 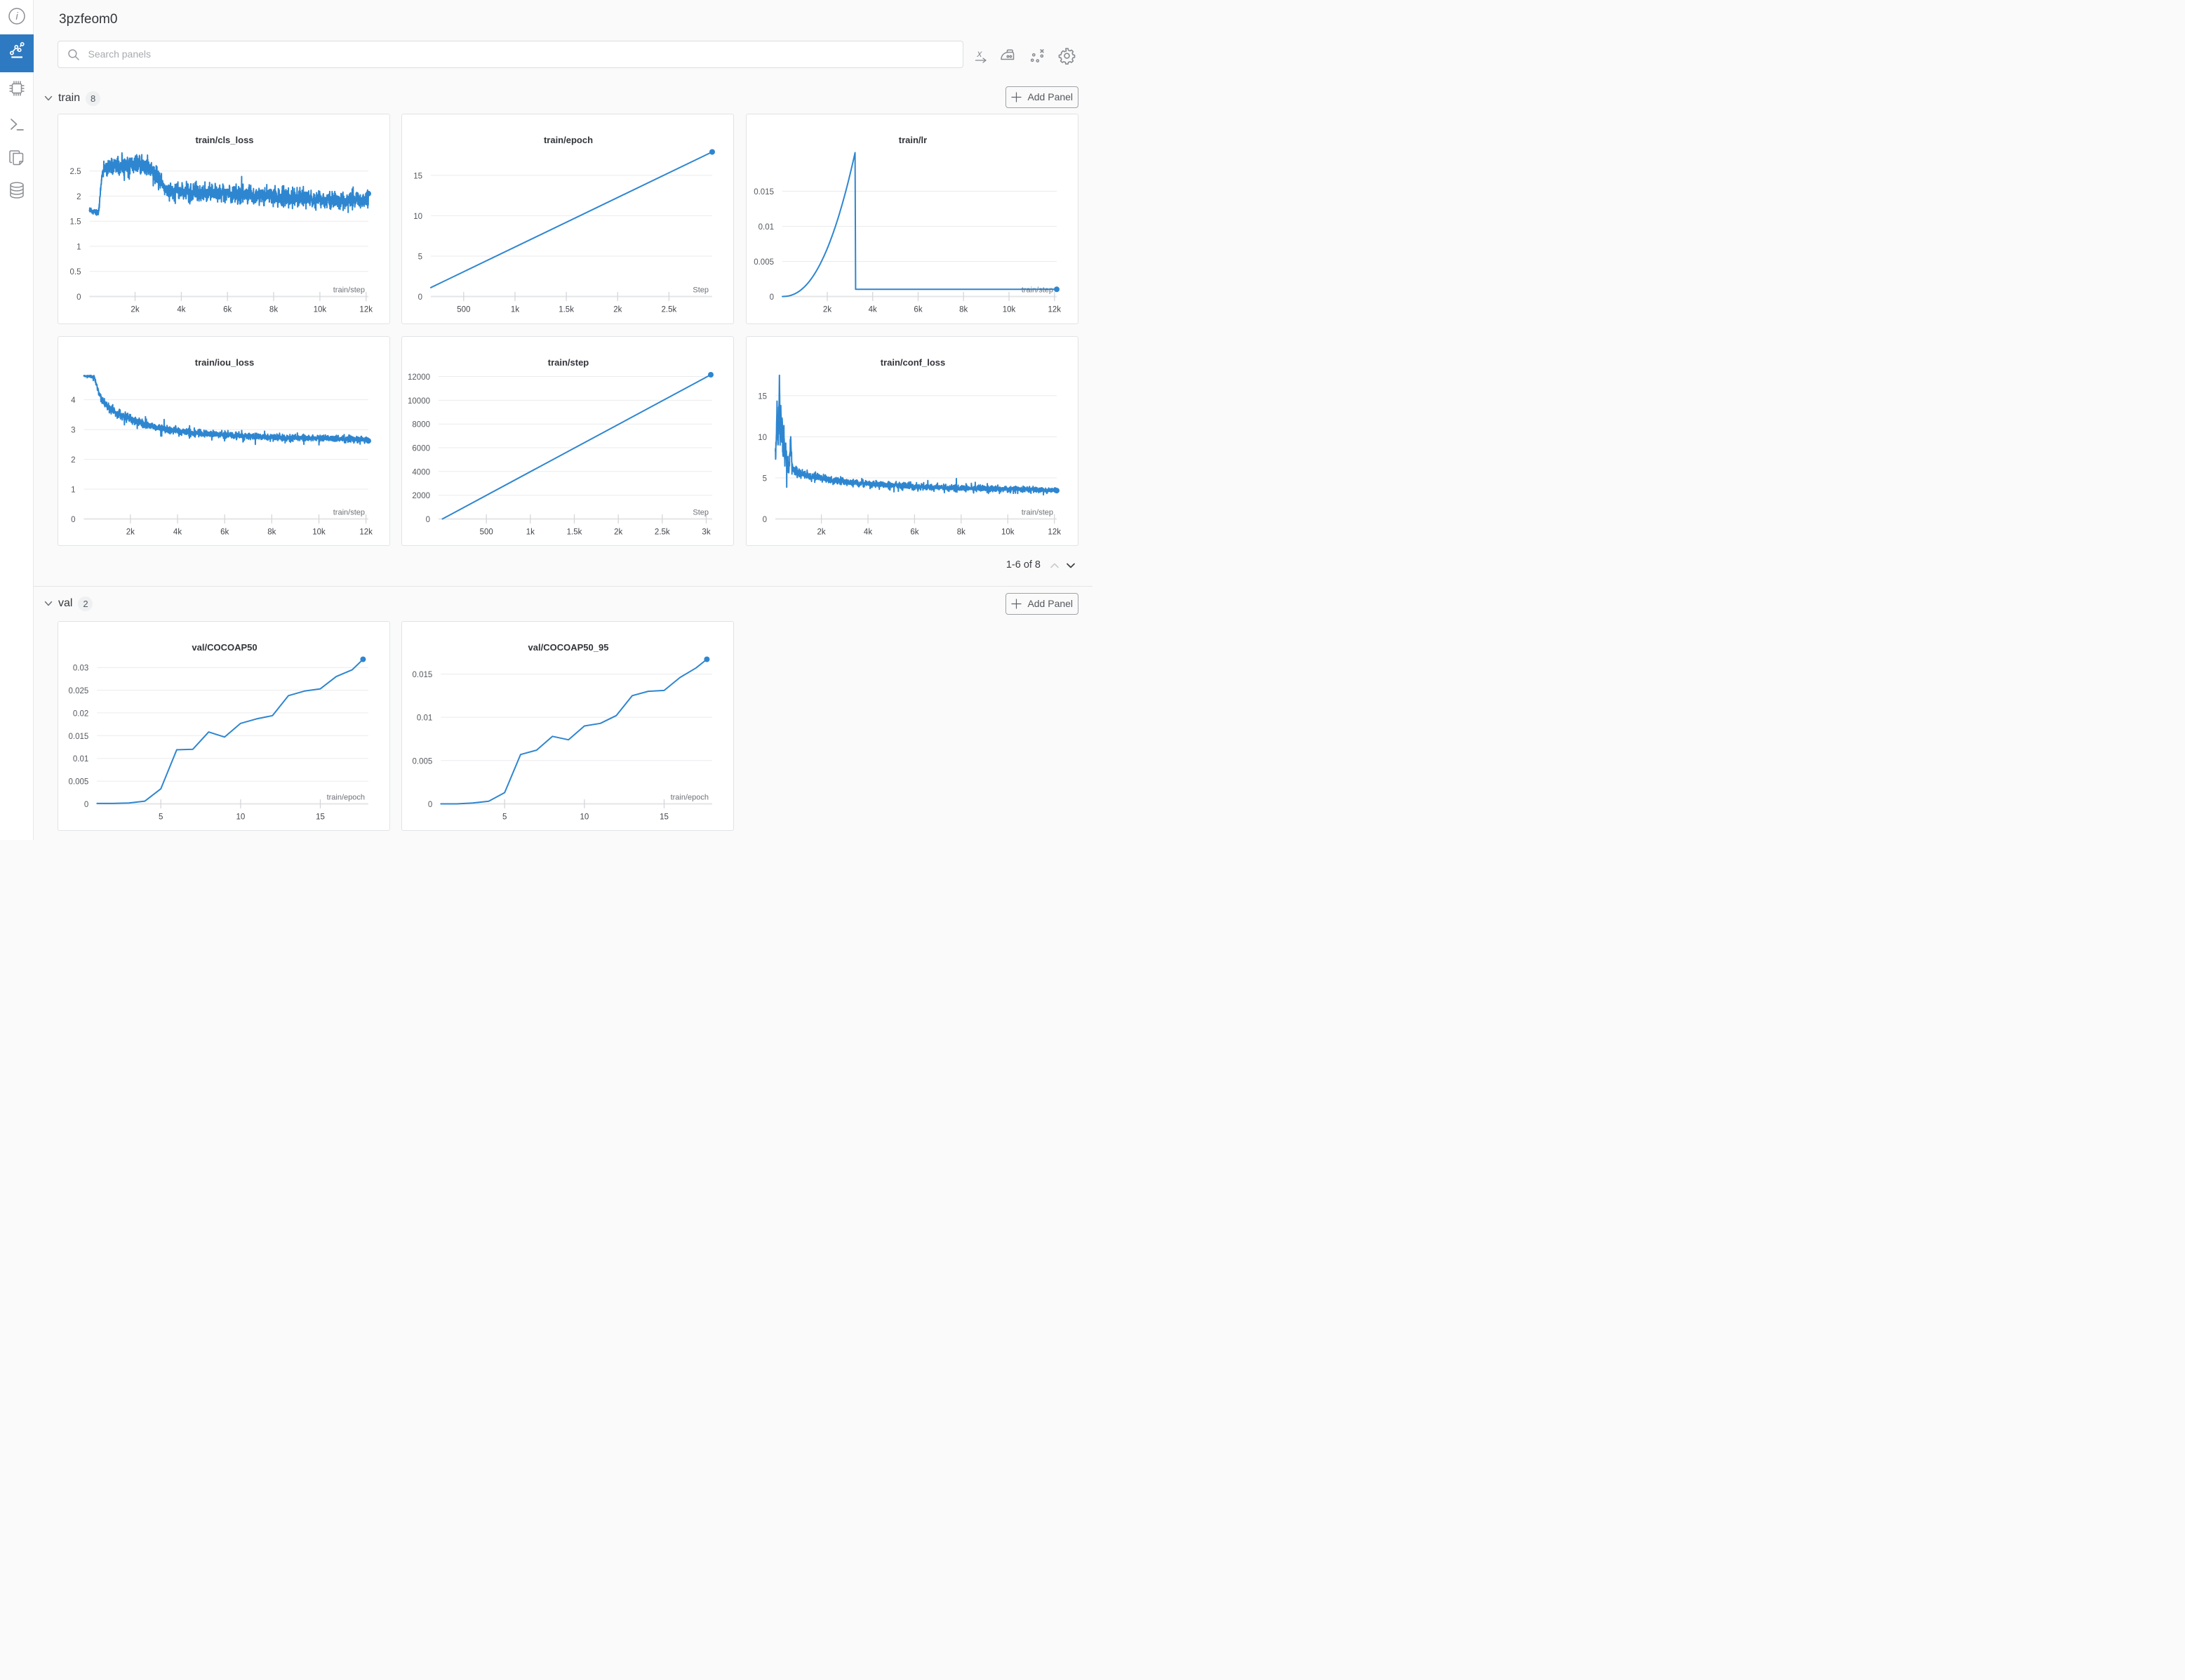 I want to click on svg-text: 1.5, so click(x=75, y=222).